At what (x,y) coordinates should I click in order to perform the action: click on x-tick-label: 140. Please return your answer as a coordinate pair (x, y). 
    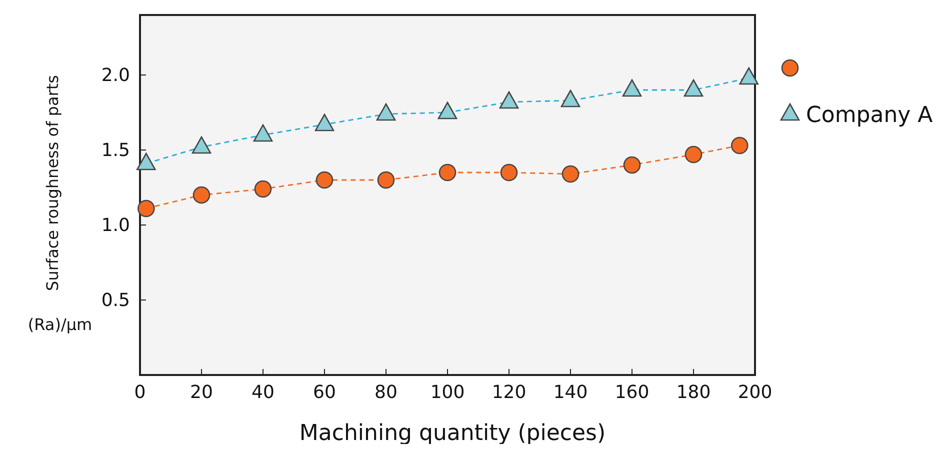
    Looking at the image, I should click on (570, 392).